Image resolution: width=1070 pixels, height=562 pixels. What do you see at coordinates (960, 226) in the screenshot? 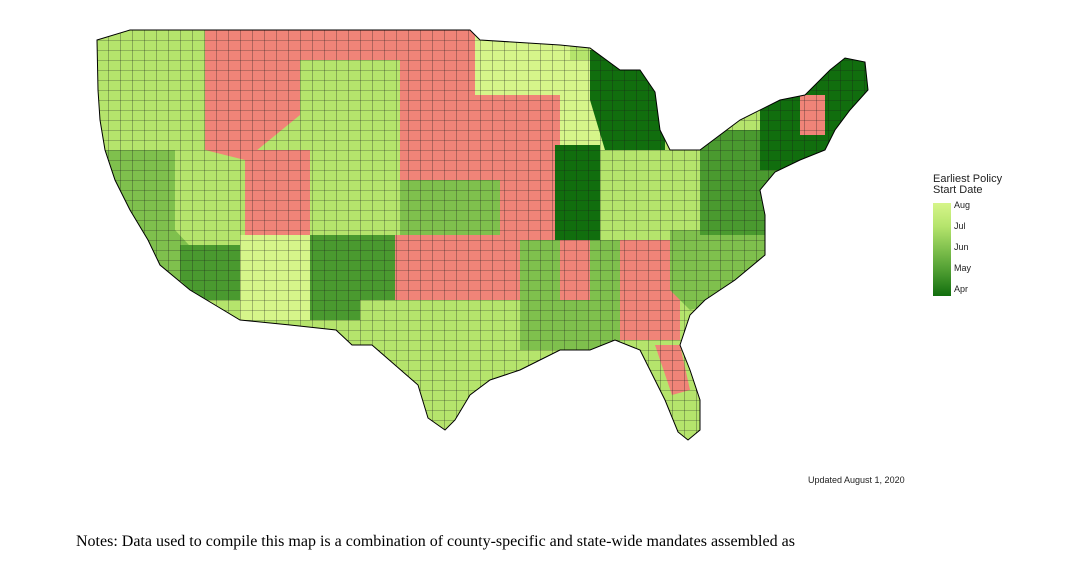
I see `legend-tick-jul: Jul` at bounding box center [960, 226].